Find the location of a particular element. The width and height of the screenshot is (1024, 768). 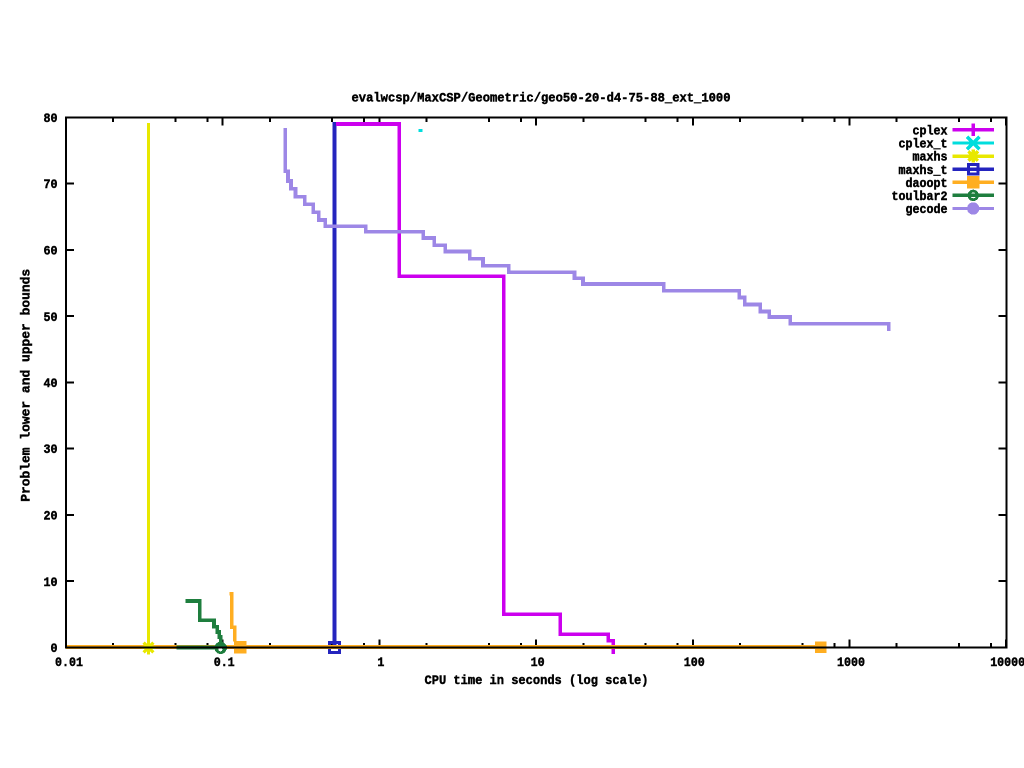

svg-text: 70 is located at coordinates (51, 184).